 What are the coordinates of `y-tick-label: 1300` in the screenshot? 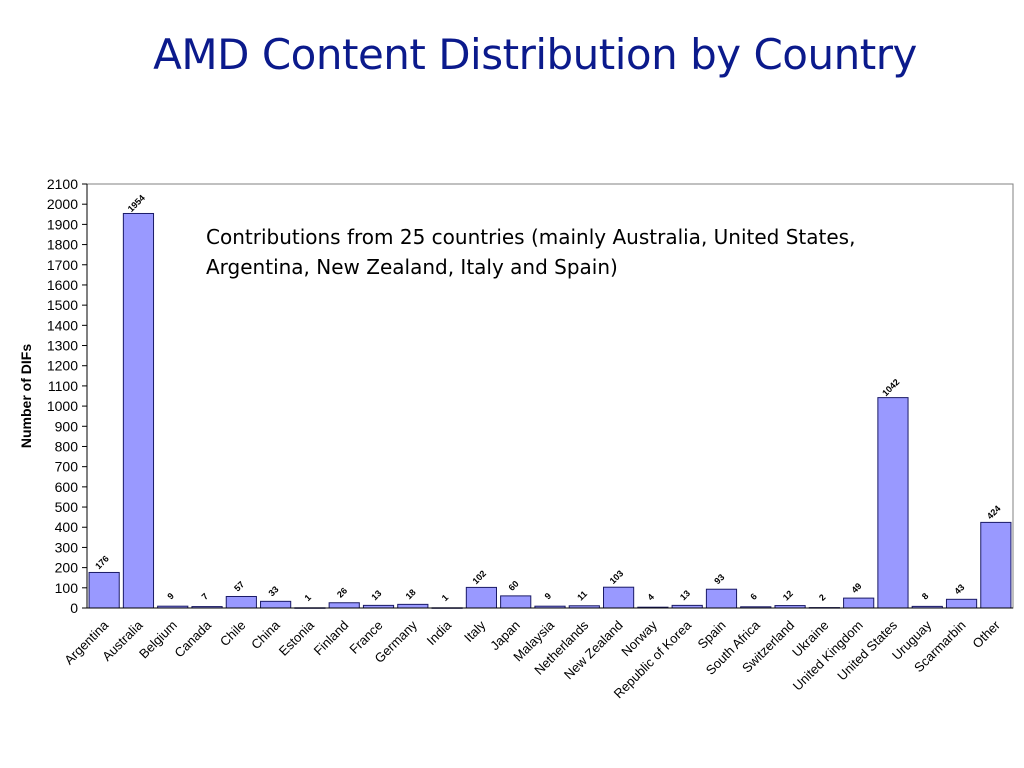 It's located at (62, 346).